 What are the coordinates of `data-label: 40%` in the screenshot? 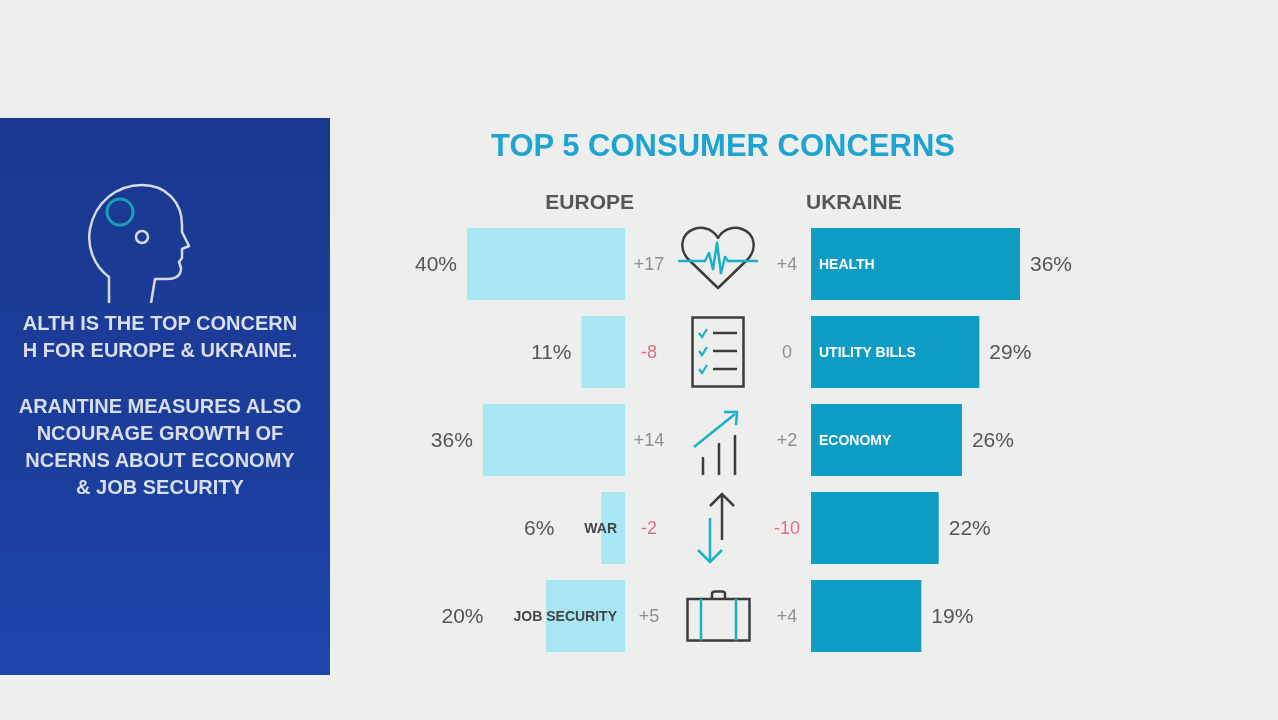 It's located at (435, 263).